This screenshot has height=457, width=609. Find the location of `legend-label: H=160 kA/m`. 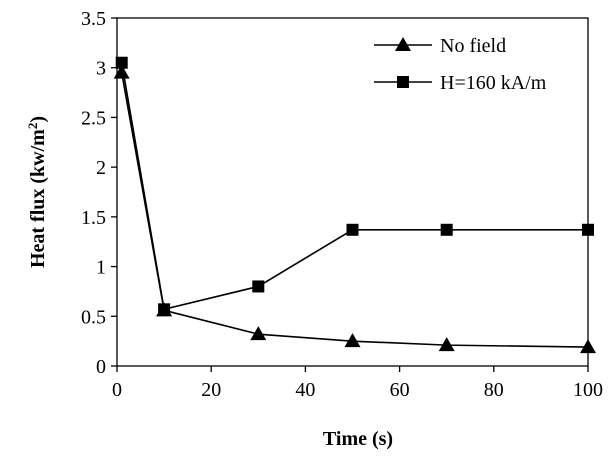

legend-label: H=160 kA/m is located at coordinates (493, 83).